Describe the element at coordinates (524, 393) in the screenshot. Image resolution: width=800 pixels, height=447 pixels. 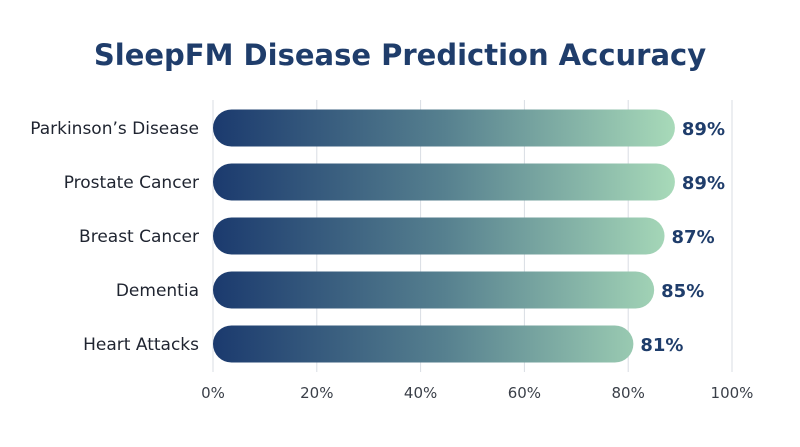
I see `x-tick-label: 60%` at that location.